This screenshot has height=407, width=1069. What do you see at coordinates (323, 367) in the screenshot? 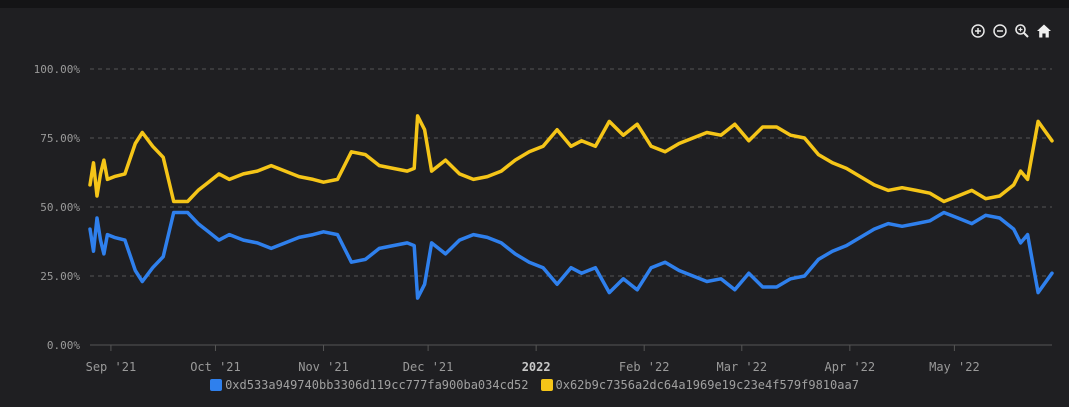
I see `x-tick-label: Nov '21` at bounding box center [323, 367].